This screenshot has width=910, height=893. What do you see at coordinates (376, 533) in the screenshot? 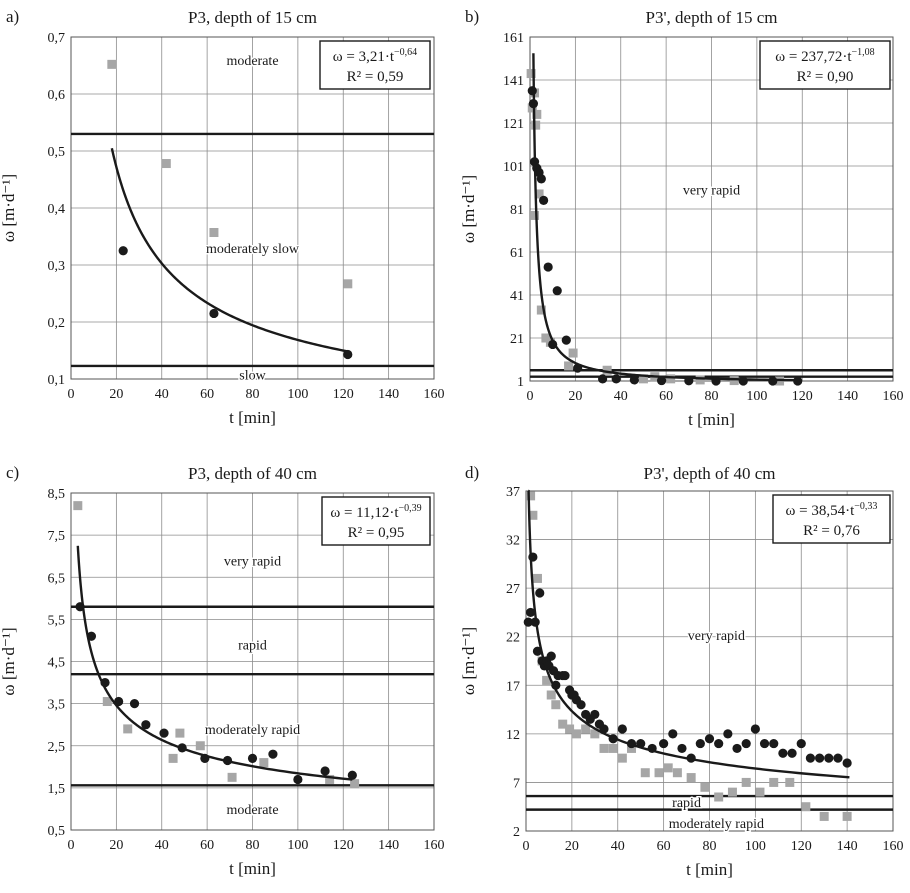
I see `r-squared-text: R² = 0,95` at bounding box center [376, 533].